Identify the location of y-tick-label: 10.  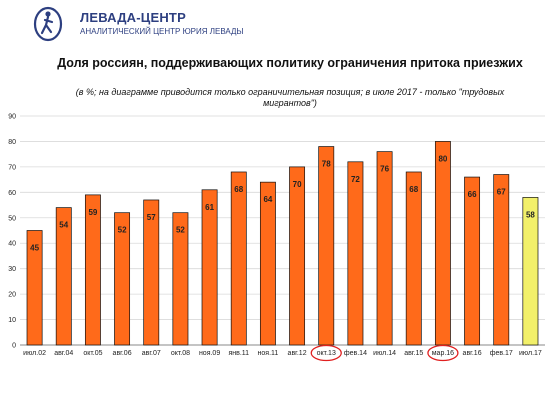
(12, 320).